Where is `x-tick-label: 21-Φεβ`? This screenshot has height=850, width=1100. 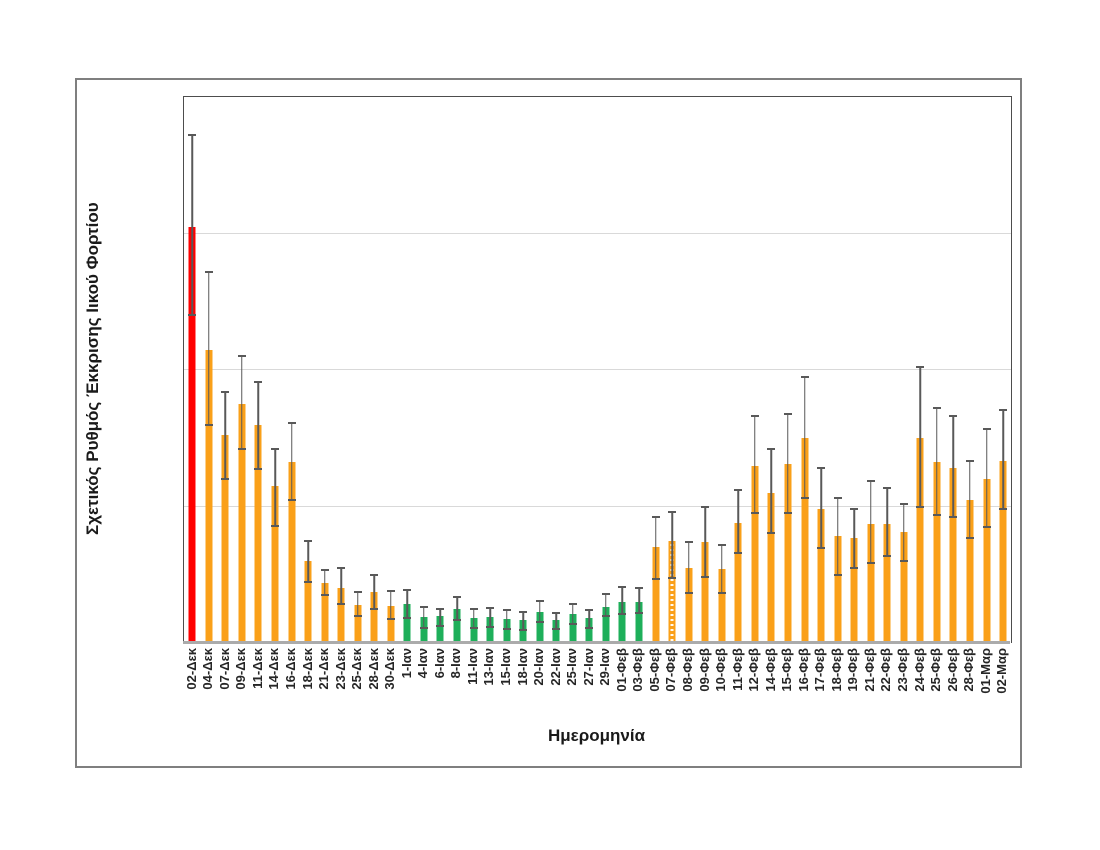
x-tick-label: 21-Φεβ is located at coordinates (869, 670).